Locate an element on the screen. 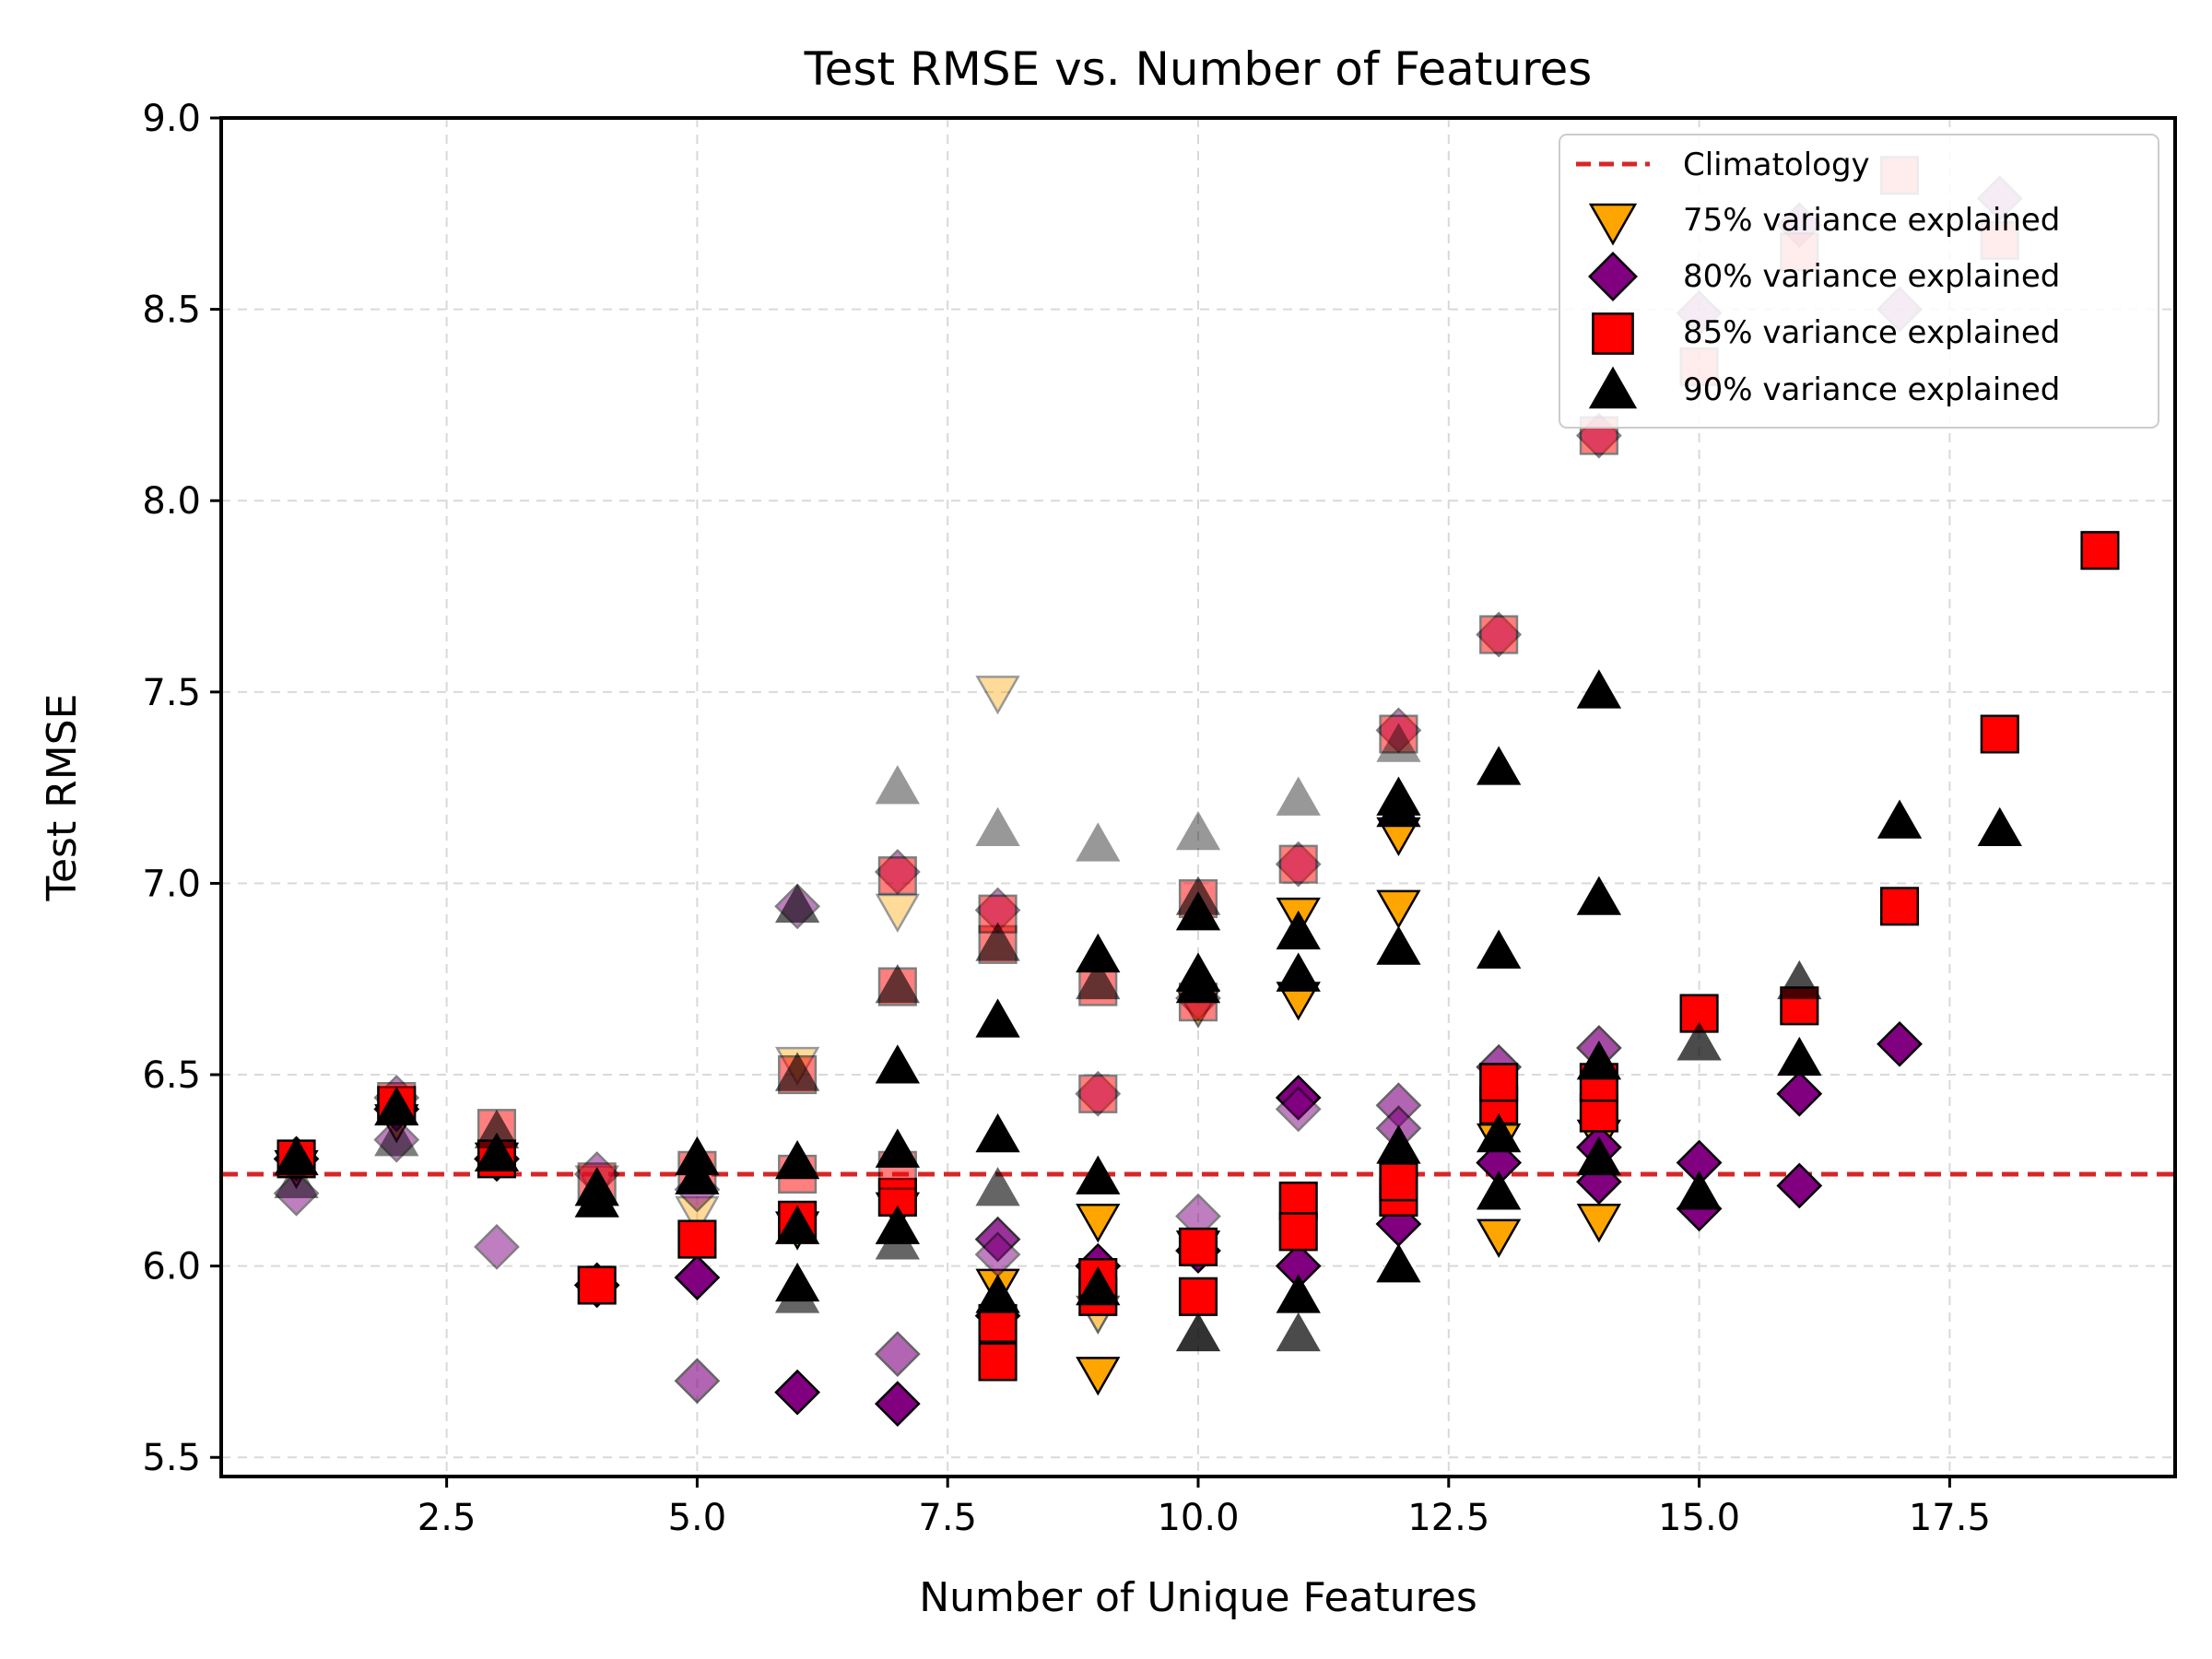 Image resolution: width=2212 pixels, height=1659 pixels. legend-swatch-85pct is located at coordinates (1613, 333).